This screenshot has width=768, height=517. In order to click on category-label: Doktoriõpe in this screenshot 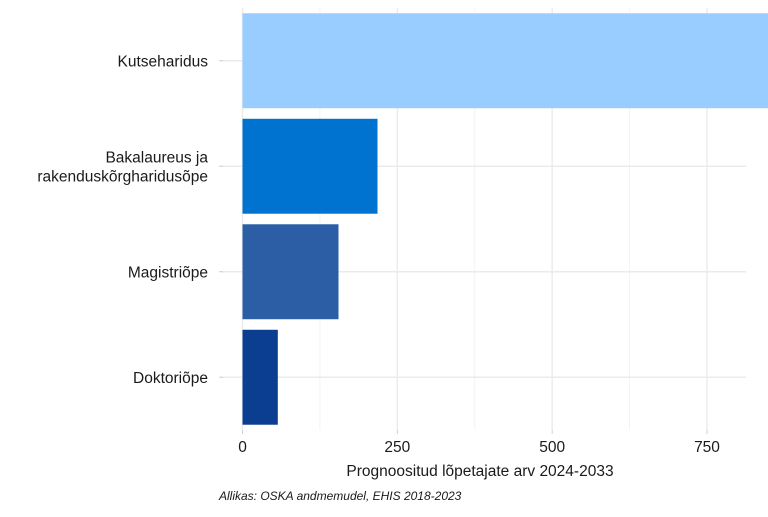, I will do `click(170, 378)`.